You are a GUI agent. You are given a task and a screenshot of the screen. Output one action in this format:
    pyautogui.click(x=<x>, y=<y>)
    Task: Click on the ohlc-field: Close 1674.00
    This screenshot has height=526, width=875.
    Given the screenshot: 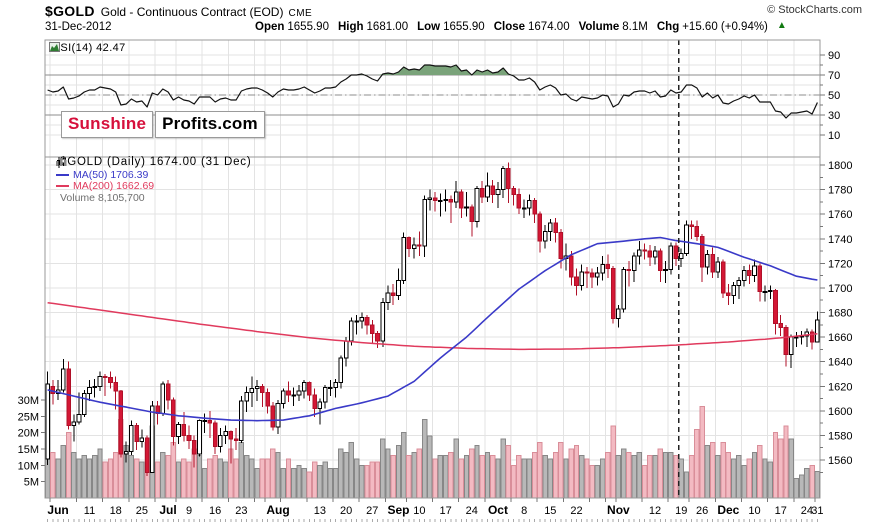 What is the action you would take?
    pyautogui.click(x=531, y=27)
    